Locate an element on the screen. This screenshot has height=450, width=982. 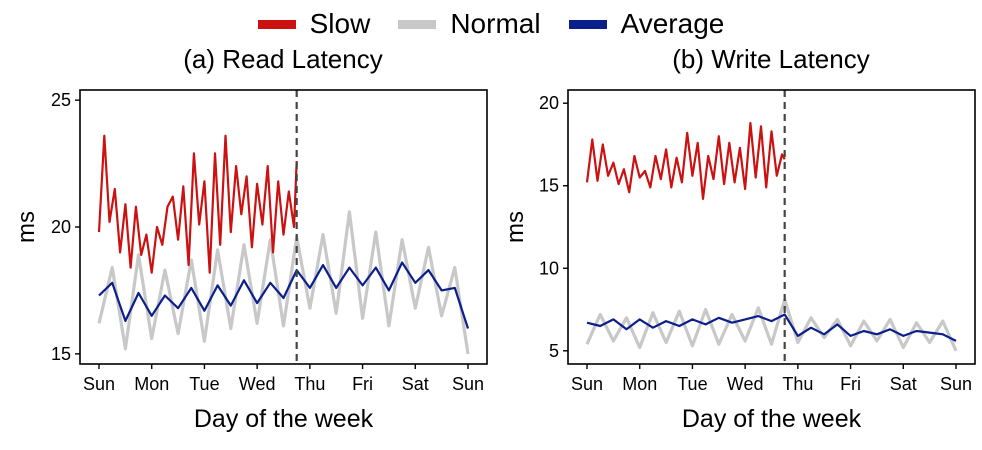
read-x-axis-label: Day of the week is located at coordinates (284, 419).